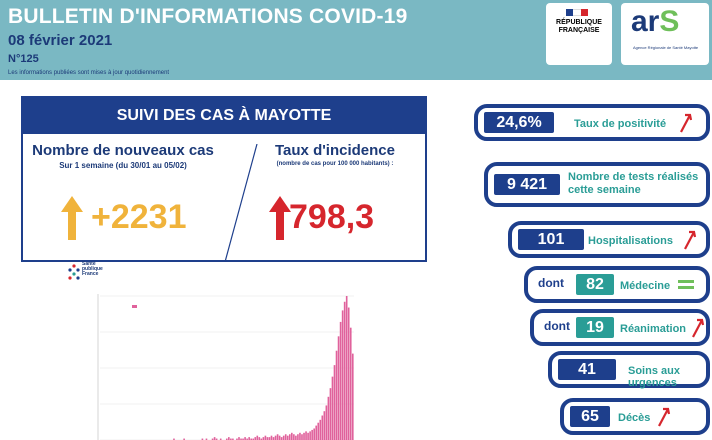 The image size is (712, 440). What do you see at coordinates (698, 328) in the screenshot?
I see `reanimation-trend-up-icon` at bounding box center [698, 328].